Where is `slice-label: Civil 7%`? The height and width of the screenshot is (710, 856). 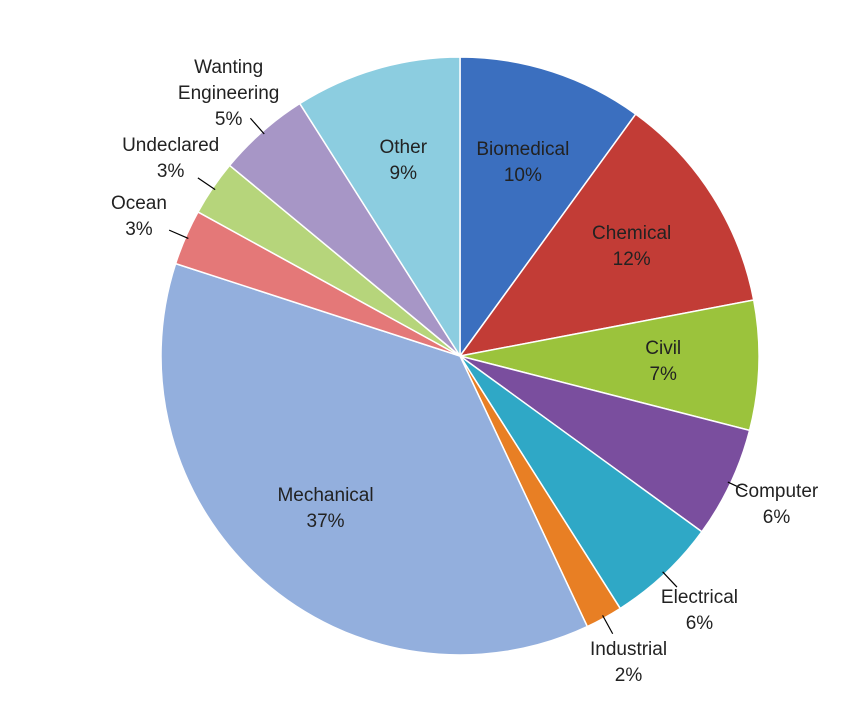
slice-label: Civil 7% is located at coordinates (663, 362).